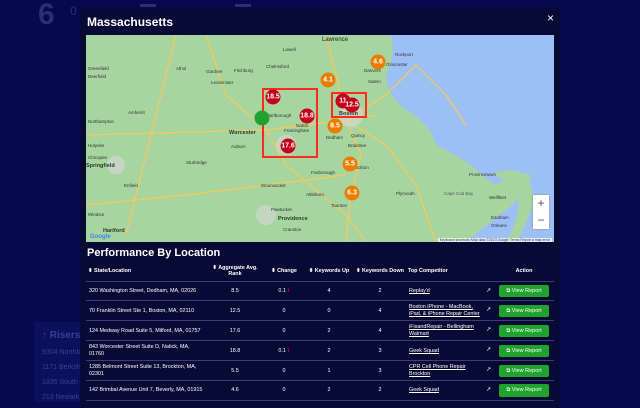  What do you see at coordinates (235, 371) in the screenshot?
I see `rank-cell: 5.5` at bounding box center [235, 371].